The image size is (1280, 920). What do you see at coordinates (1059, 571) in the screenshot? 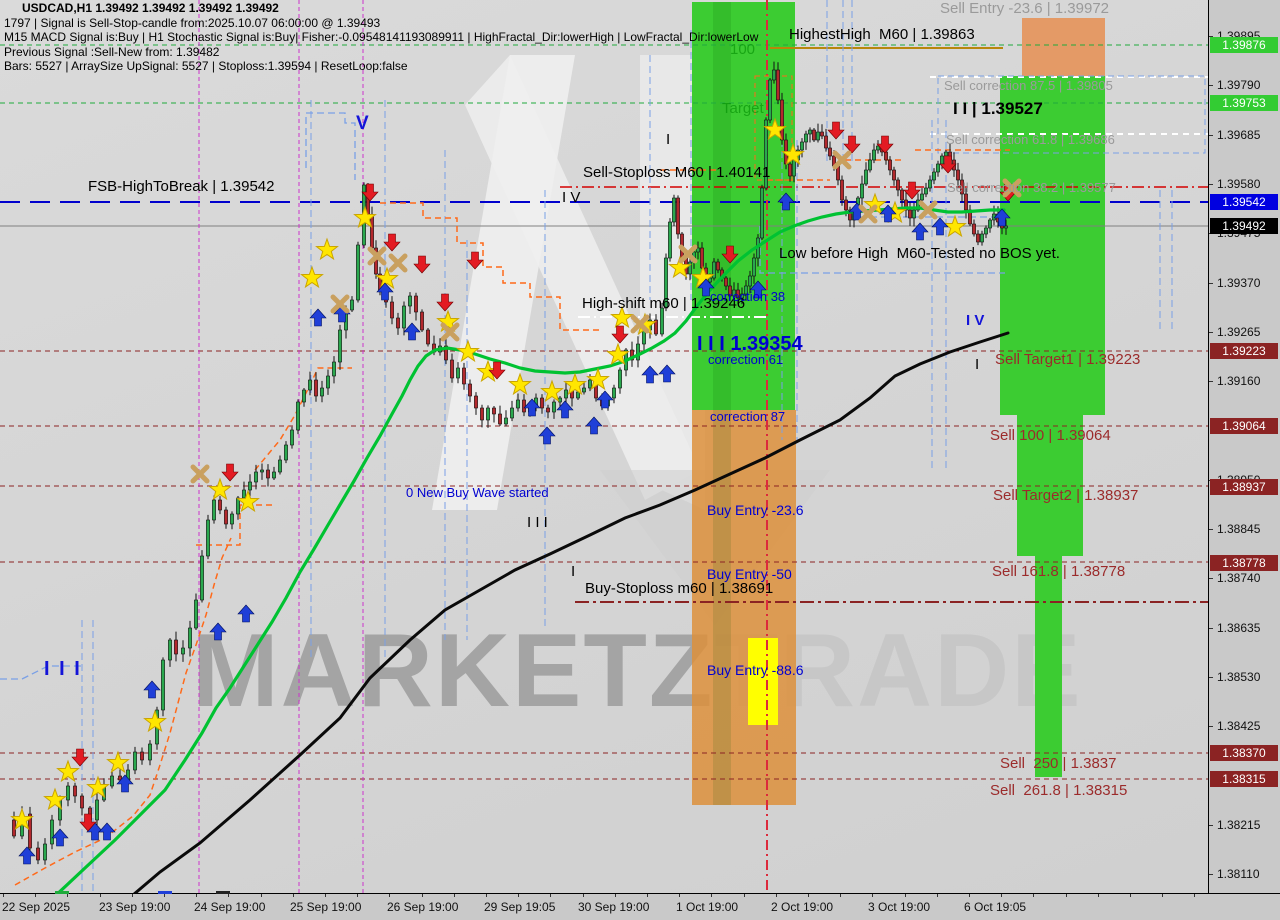
I see `sell-1618-label: Sell 161.8 | 1.38778` at bounding box center [1059, 571].